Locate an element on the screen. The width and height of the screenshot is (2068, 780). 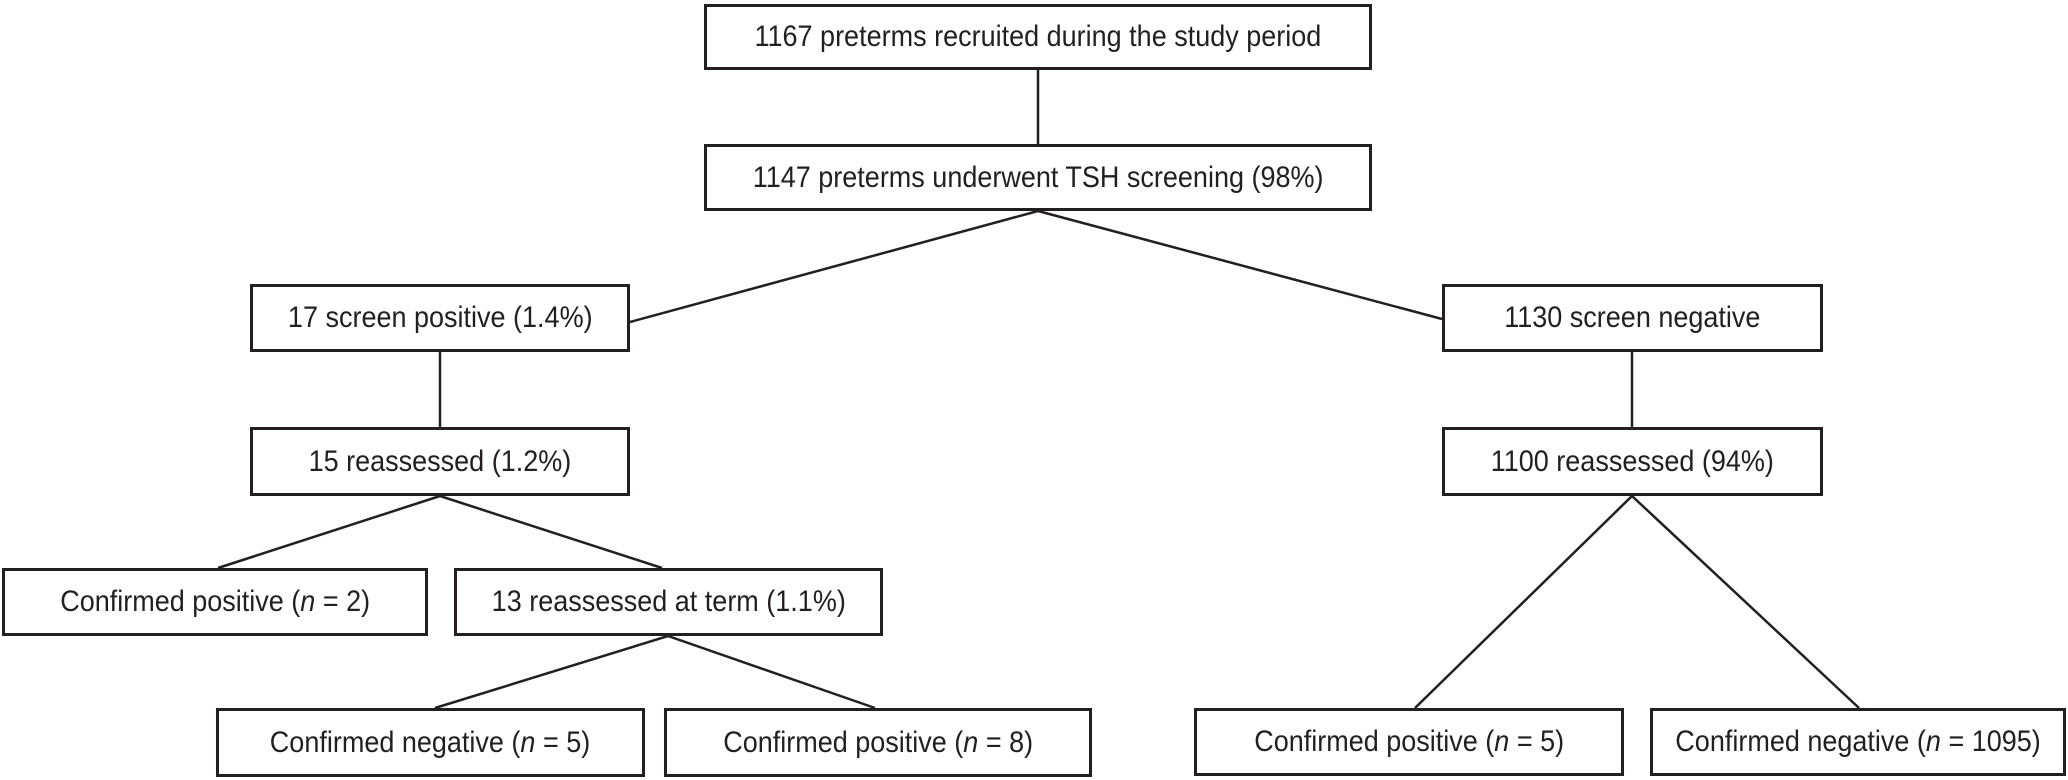
node-confirmed-positive-5: Confirmed positive (n = 5) is located at coordinates (1409, 742).